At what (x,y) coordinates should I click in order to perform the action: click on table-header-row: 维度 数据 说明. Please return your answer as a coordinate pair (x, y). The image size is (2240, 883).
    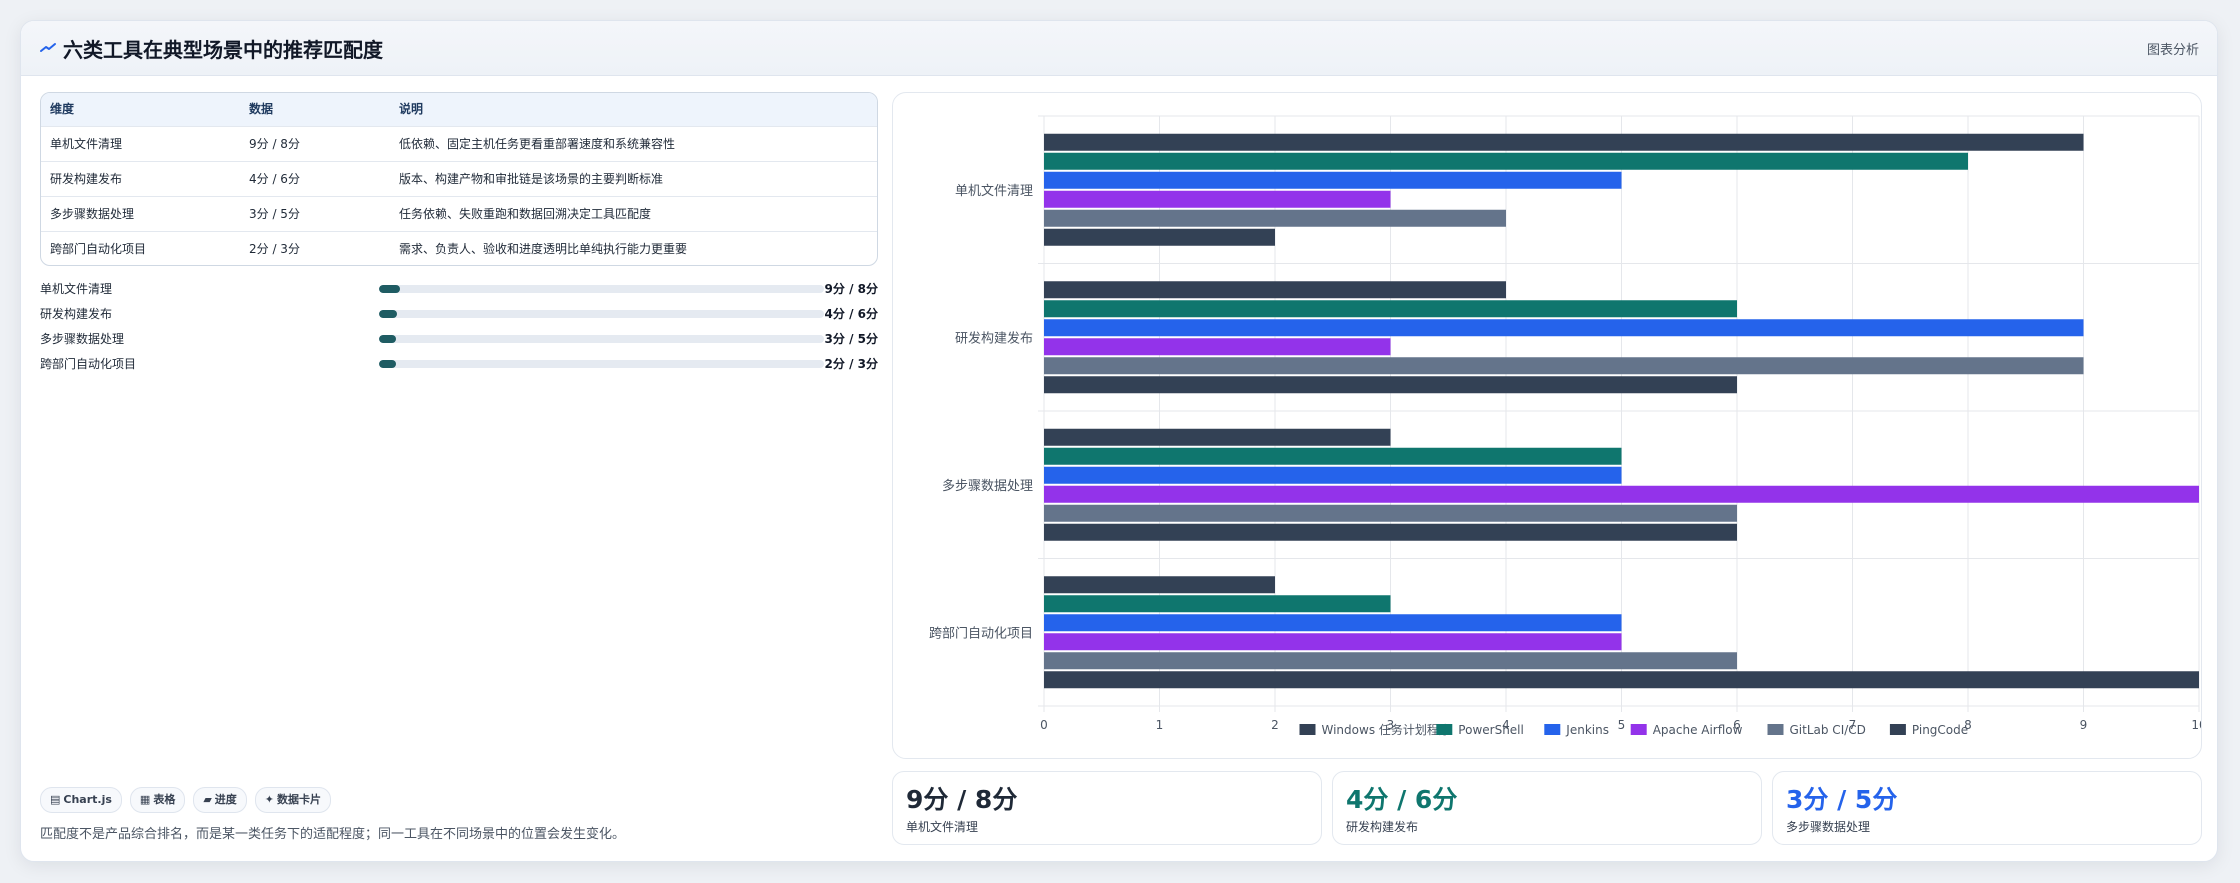
    Looking at the image, I should click on (459, 109).